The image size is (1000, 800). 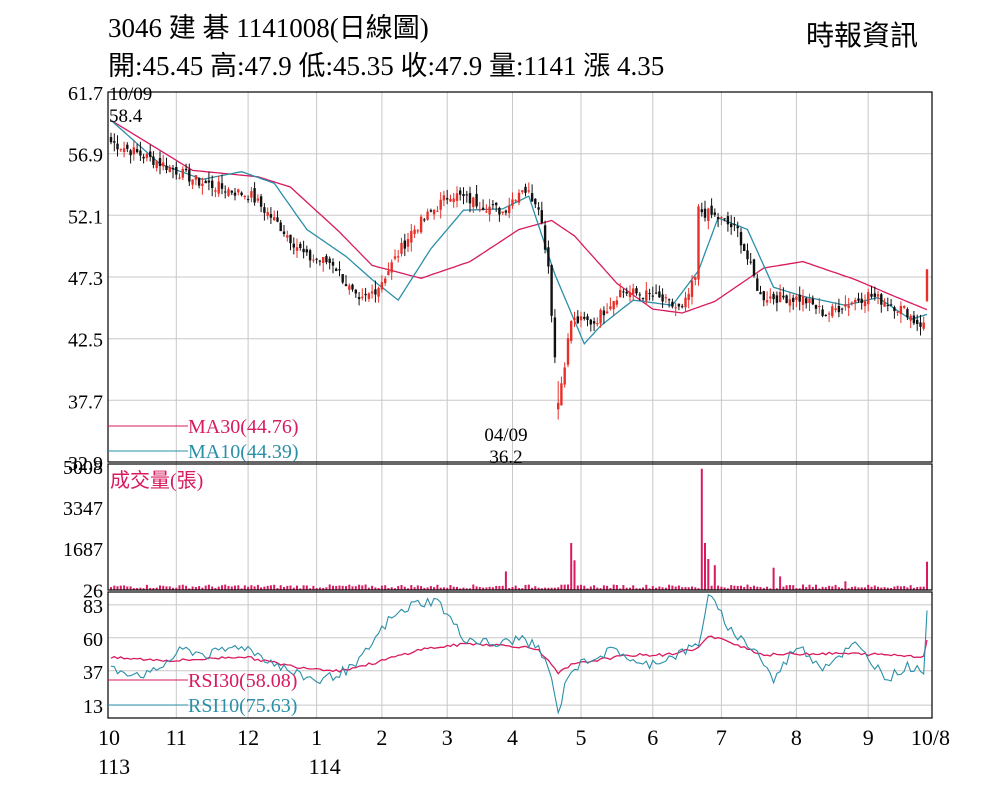 What do you see at coordinates (109, 737) in the screenshot?
I see `month-label: 10` at bounding box center [109, 737].